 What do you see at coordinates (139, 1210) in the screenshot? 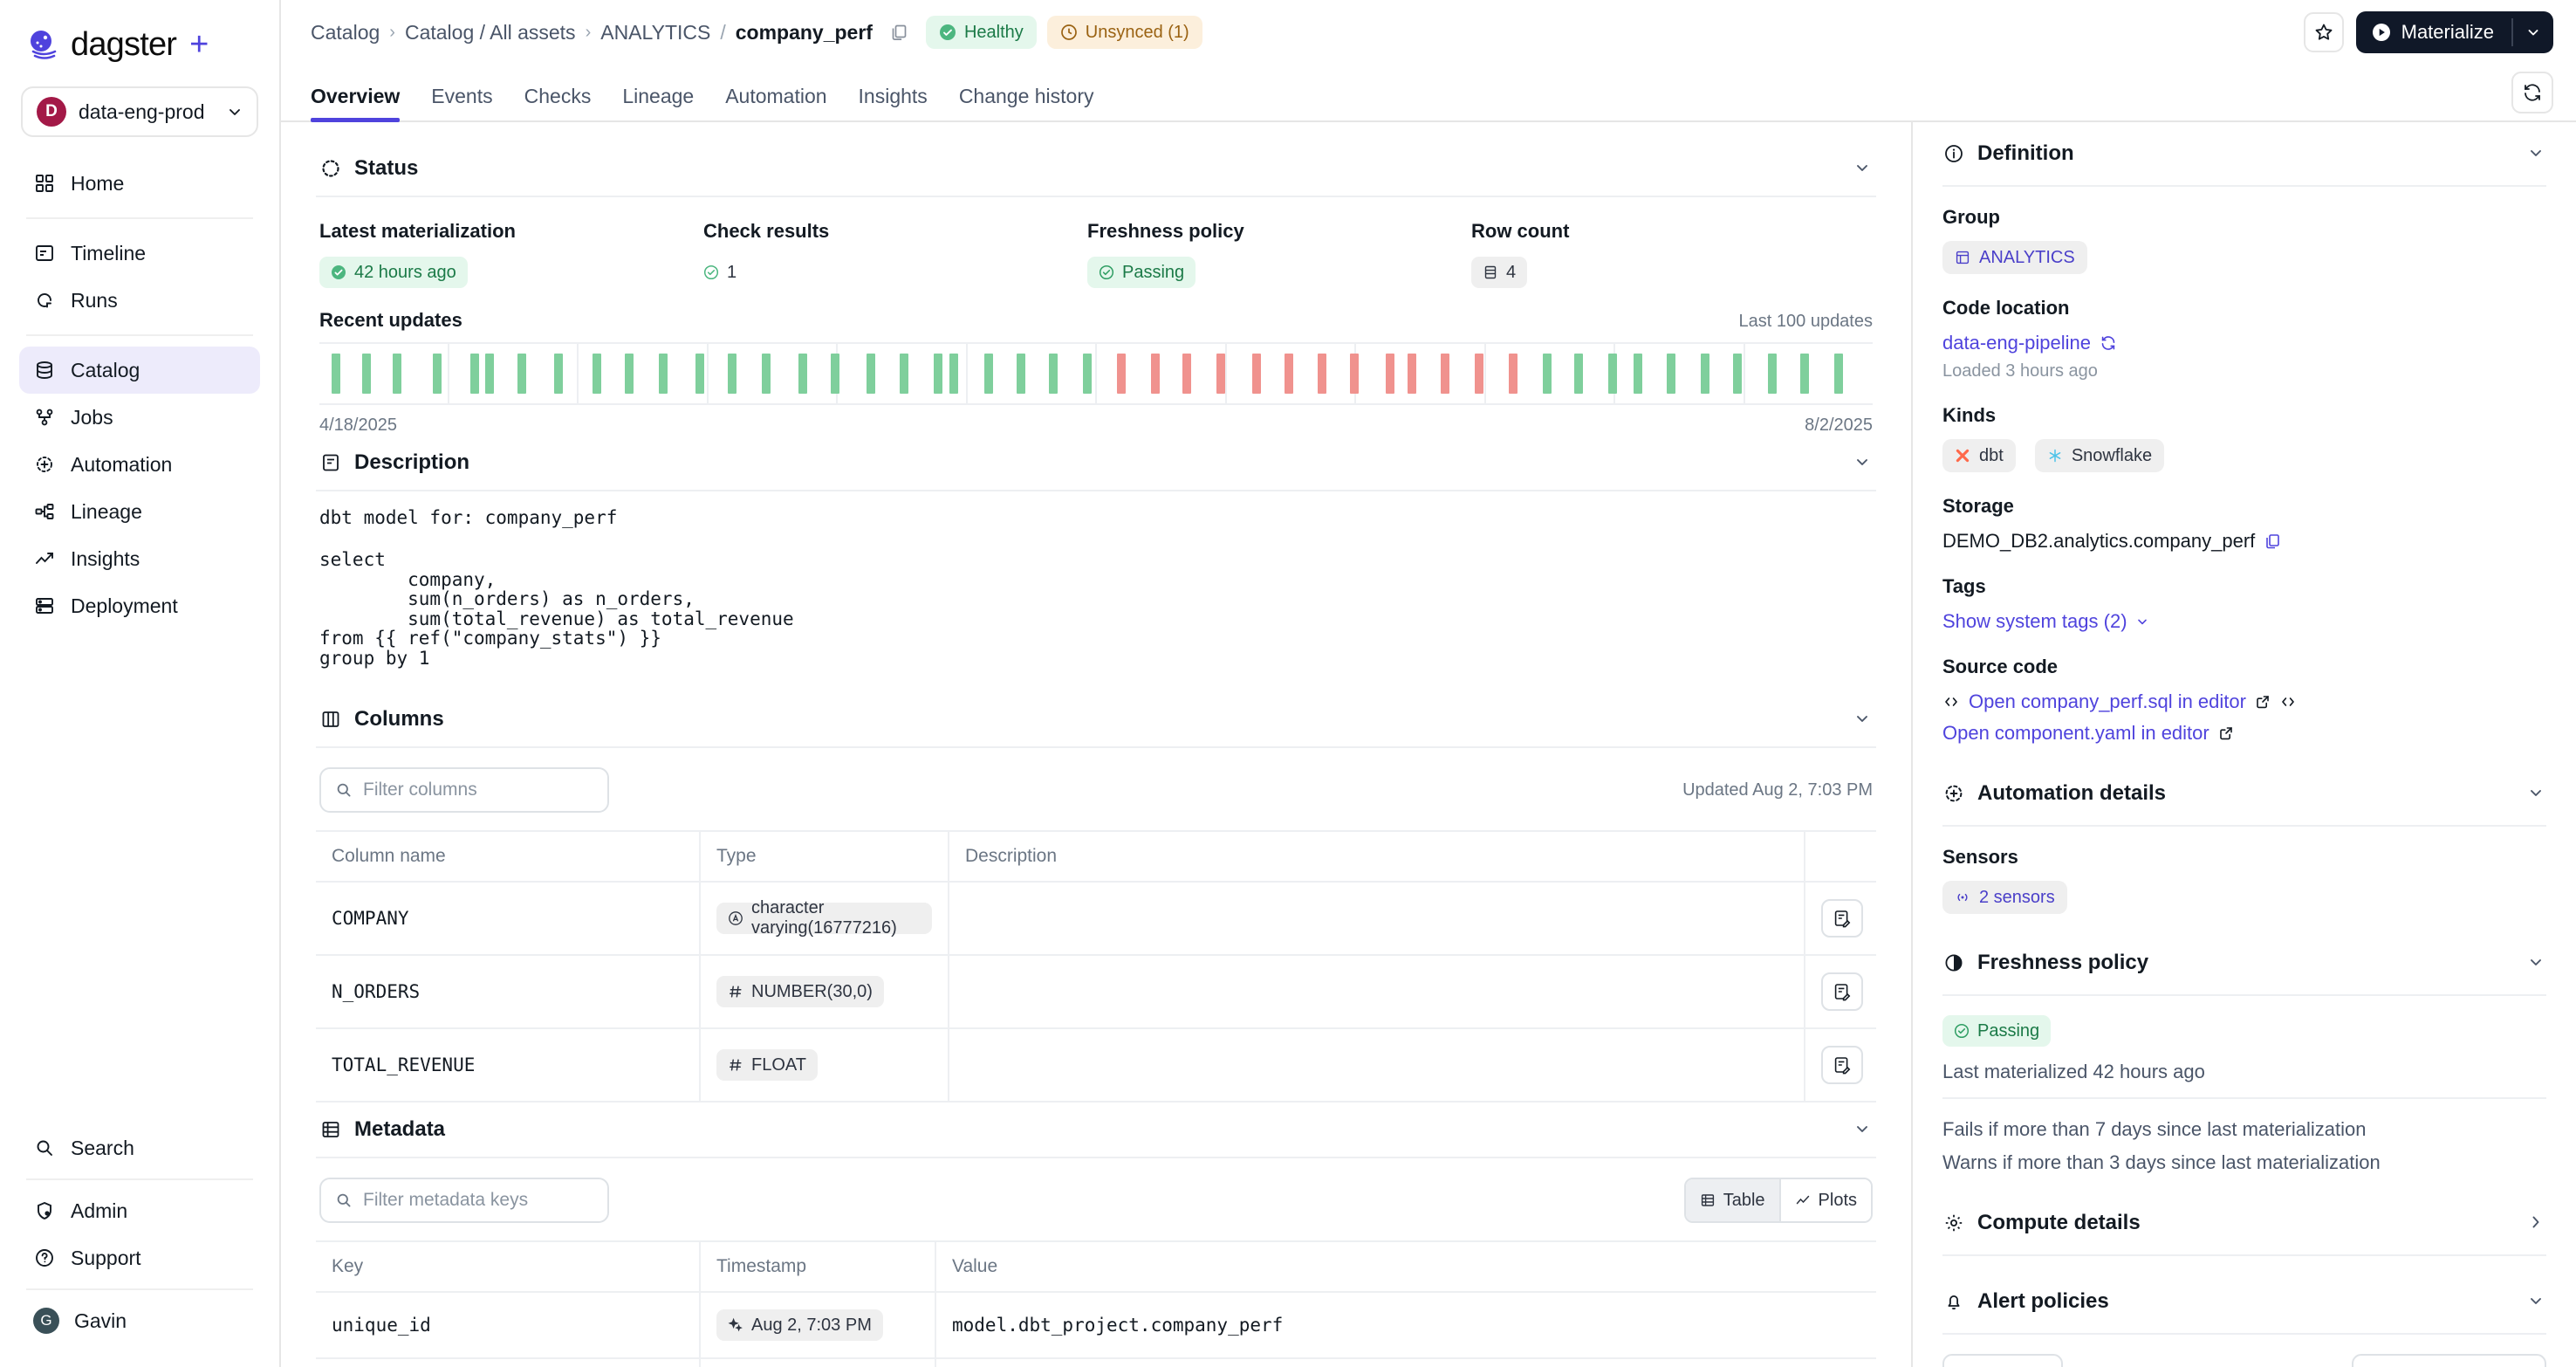
I see `sidebar-item-admin: Admin` at bounding box center [139, 1210].